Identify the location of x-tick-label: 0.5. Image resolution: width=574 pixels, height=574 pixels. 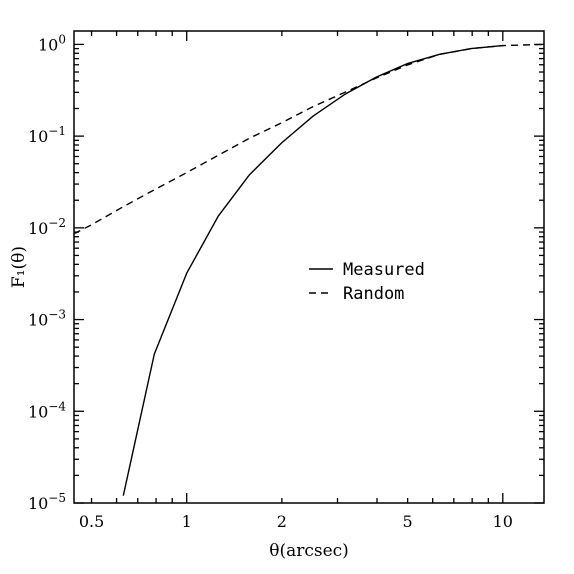
(91, 521).